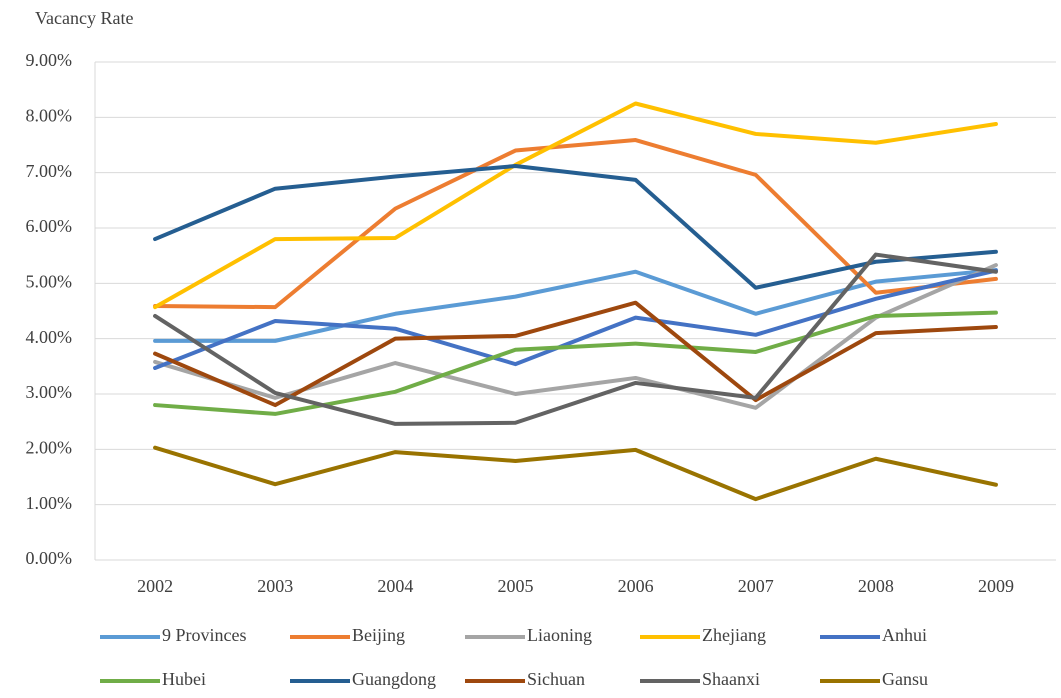 The height and width of the screenshot is (698, 1061). Describe the element at coordinates (49, 60) in the screenshot. I see `y-tick-label: 9.00%` at that location.